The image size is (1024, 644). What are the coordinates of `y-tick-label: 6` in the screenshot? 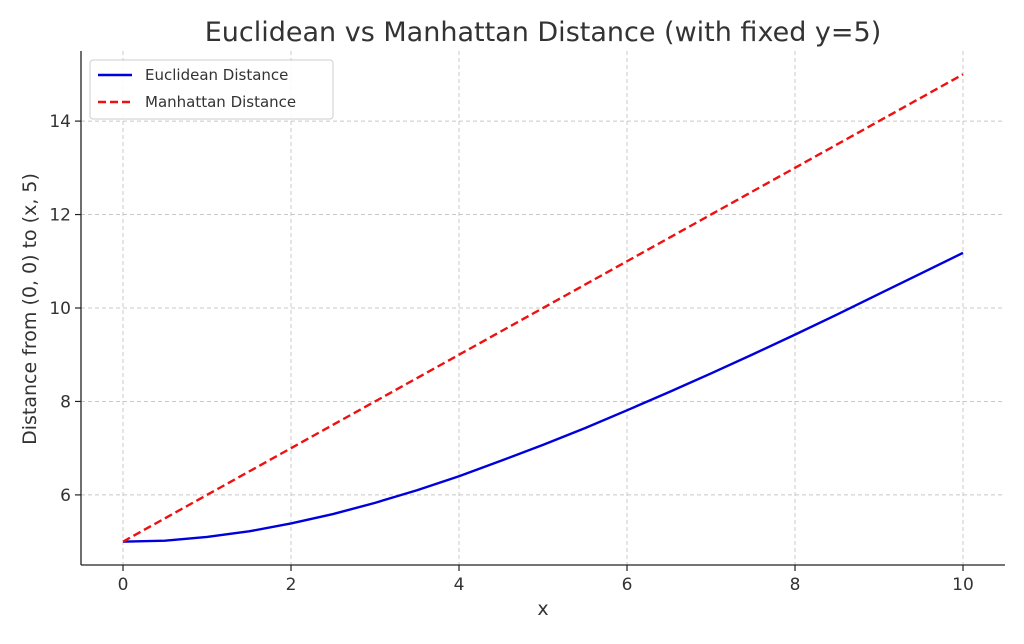 It's located at (65, 496).